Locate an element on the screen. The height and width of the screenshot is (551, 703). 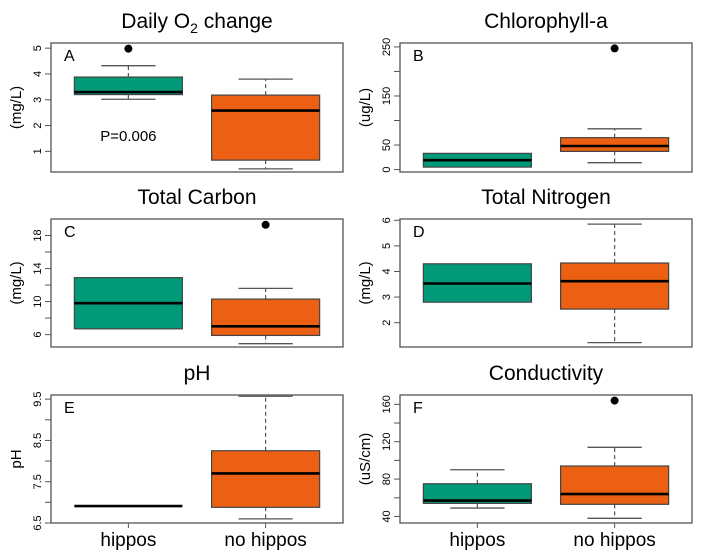
y-tick-label: 18 is located at coordinates (38, 235).